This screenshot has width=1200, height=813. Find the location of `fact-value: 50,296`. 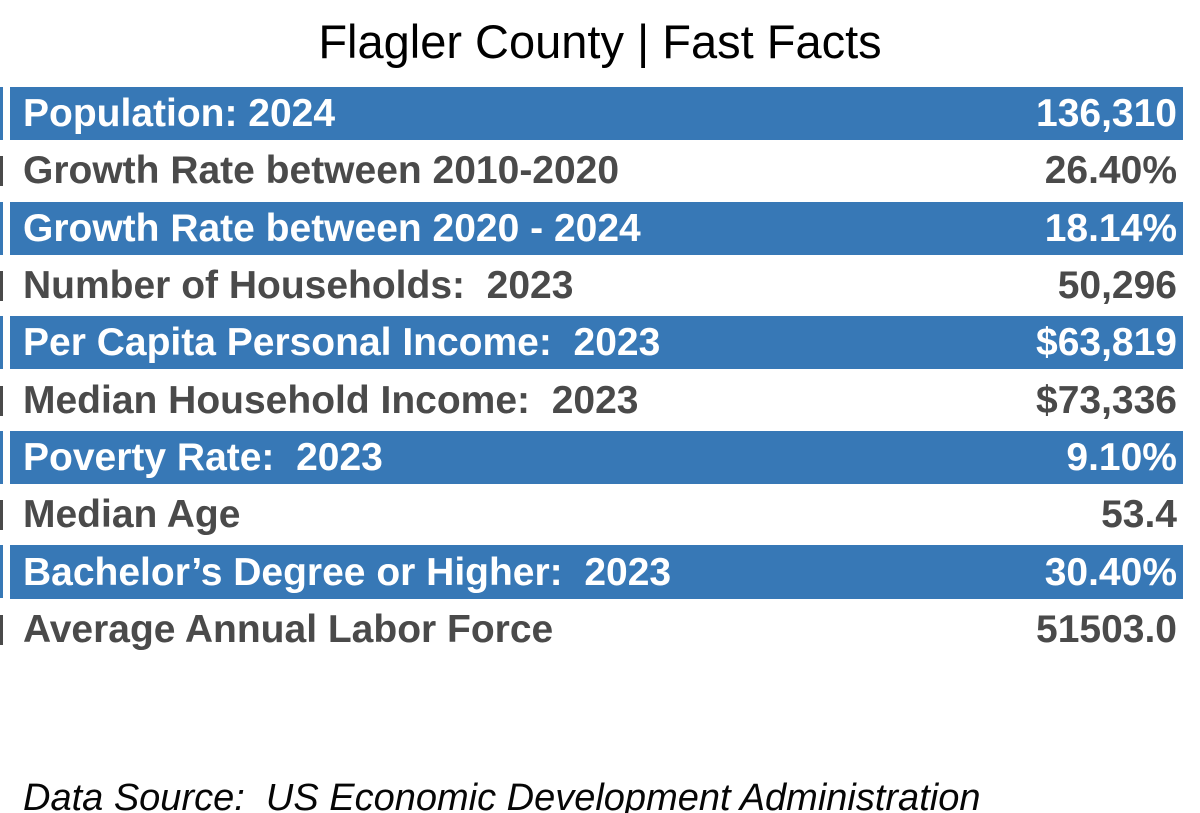

fact-value: 50,296 is located at coordinates (1117, 286).